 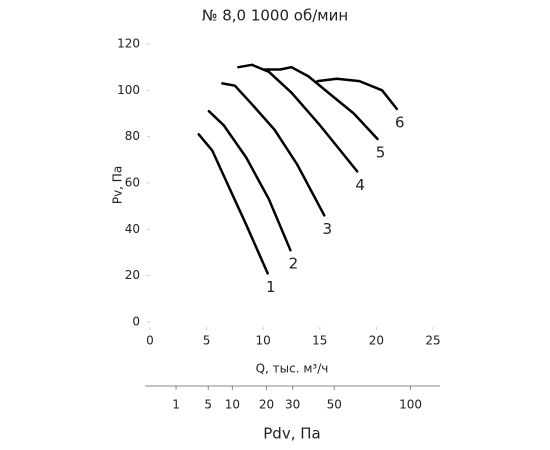 I want to click on x2-tick-label: 30, so click(x=292, y=405).